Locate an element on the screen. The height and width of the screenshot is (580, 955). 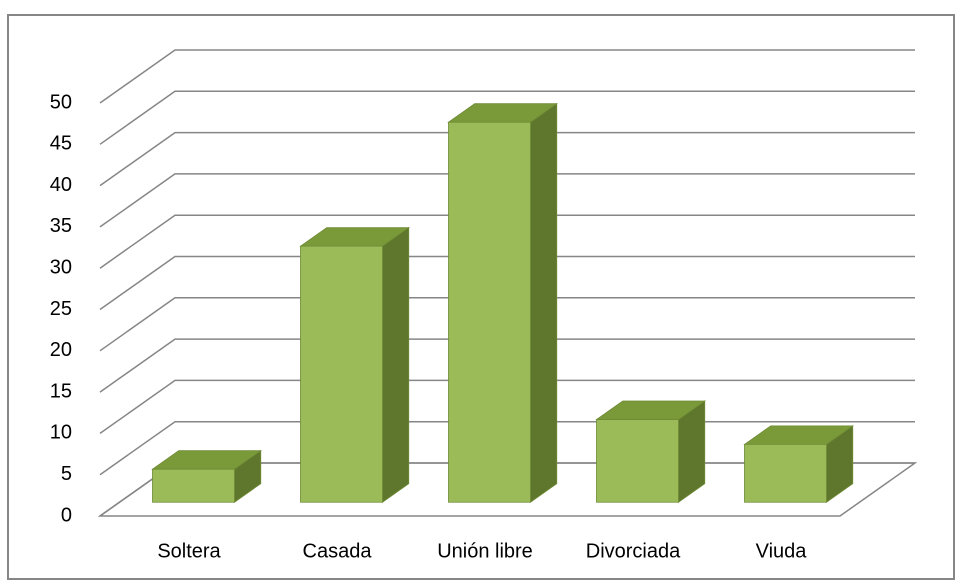
y-tick-label: 30 is located at coordinates (61, 267).